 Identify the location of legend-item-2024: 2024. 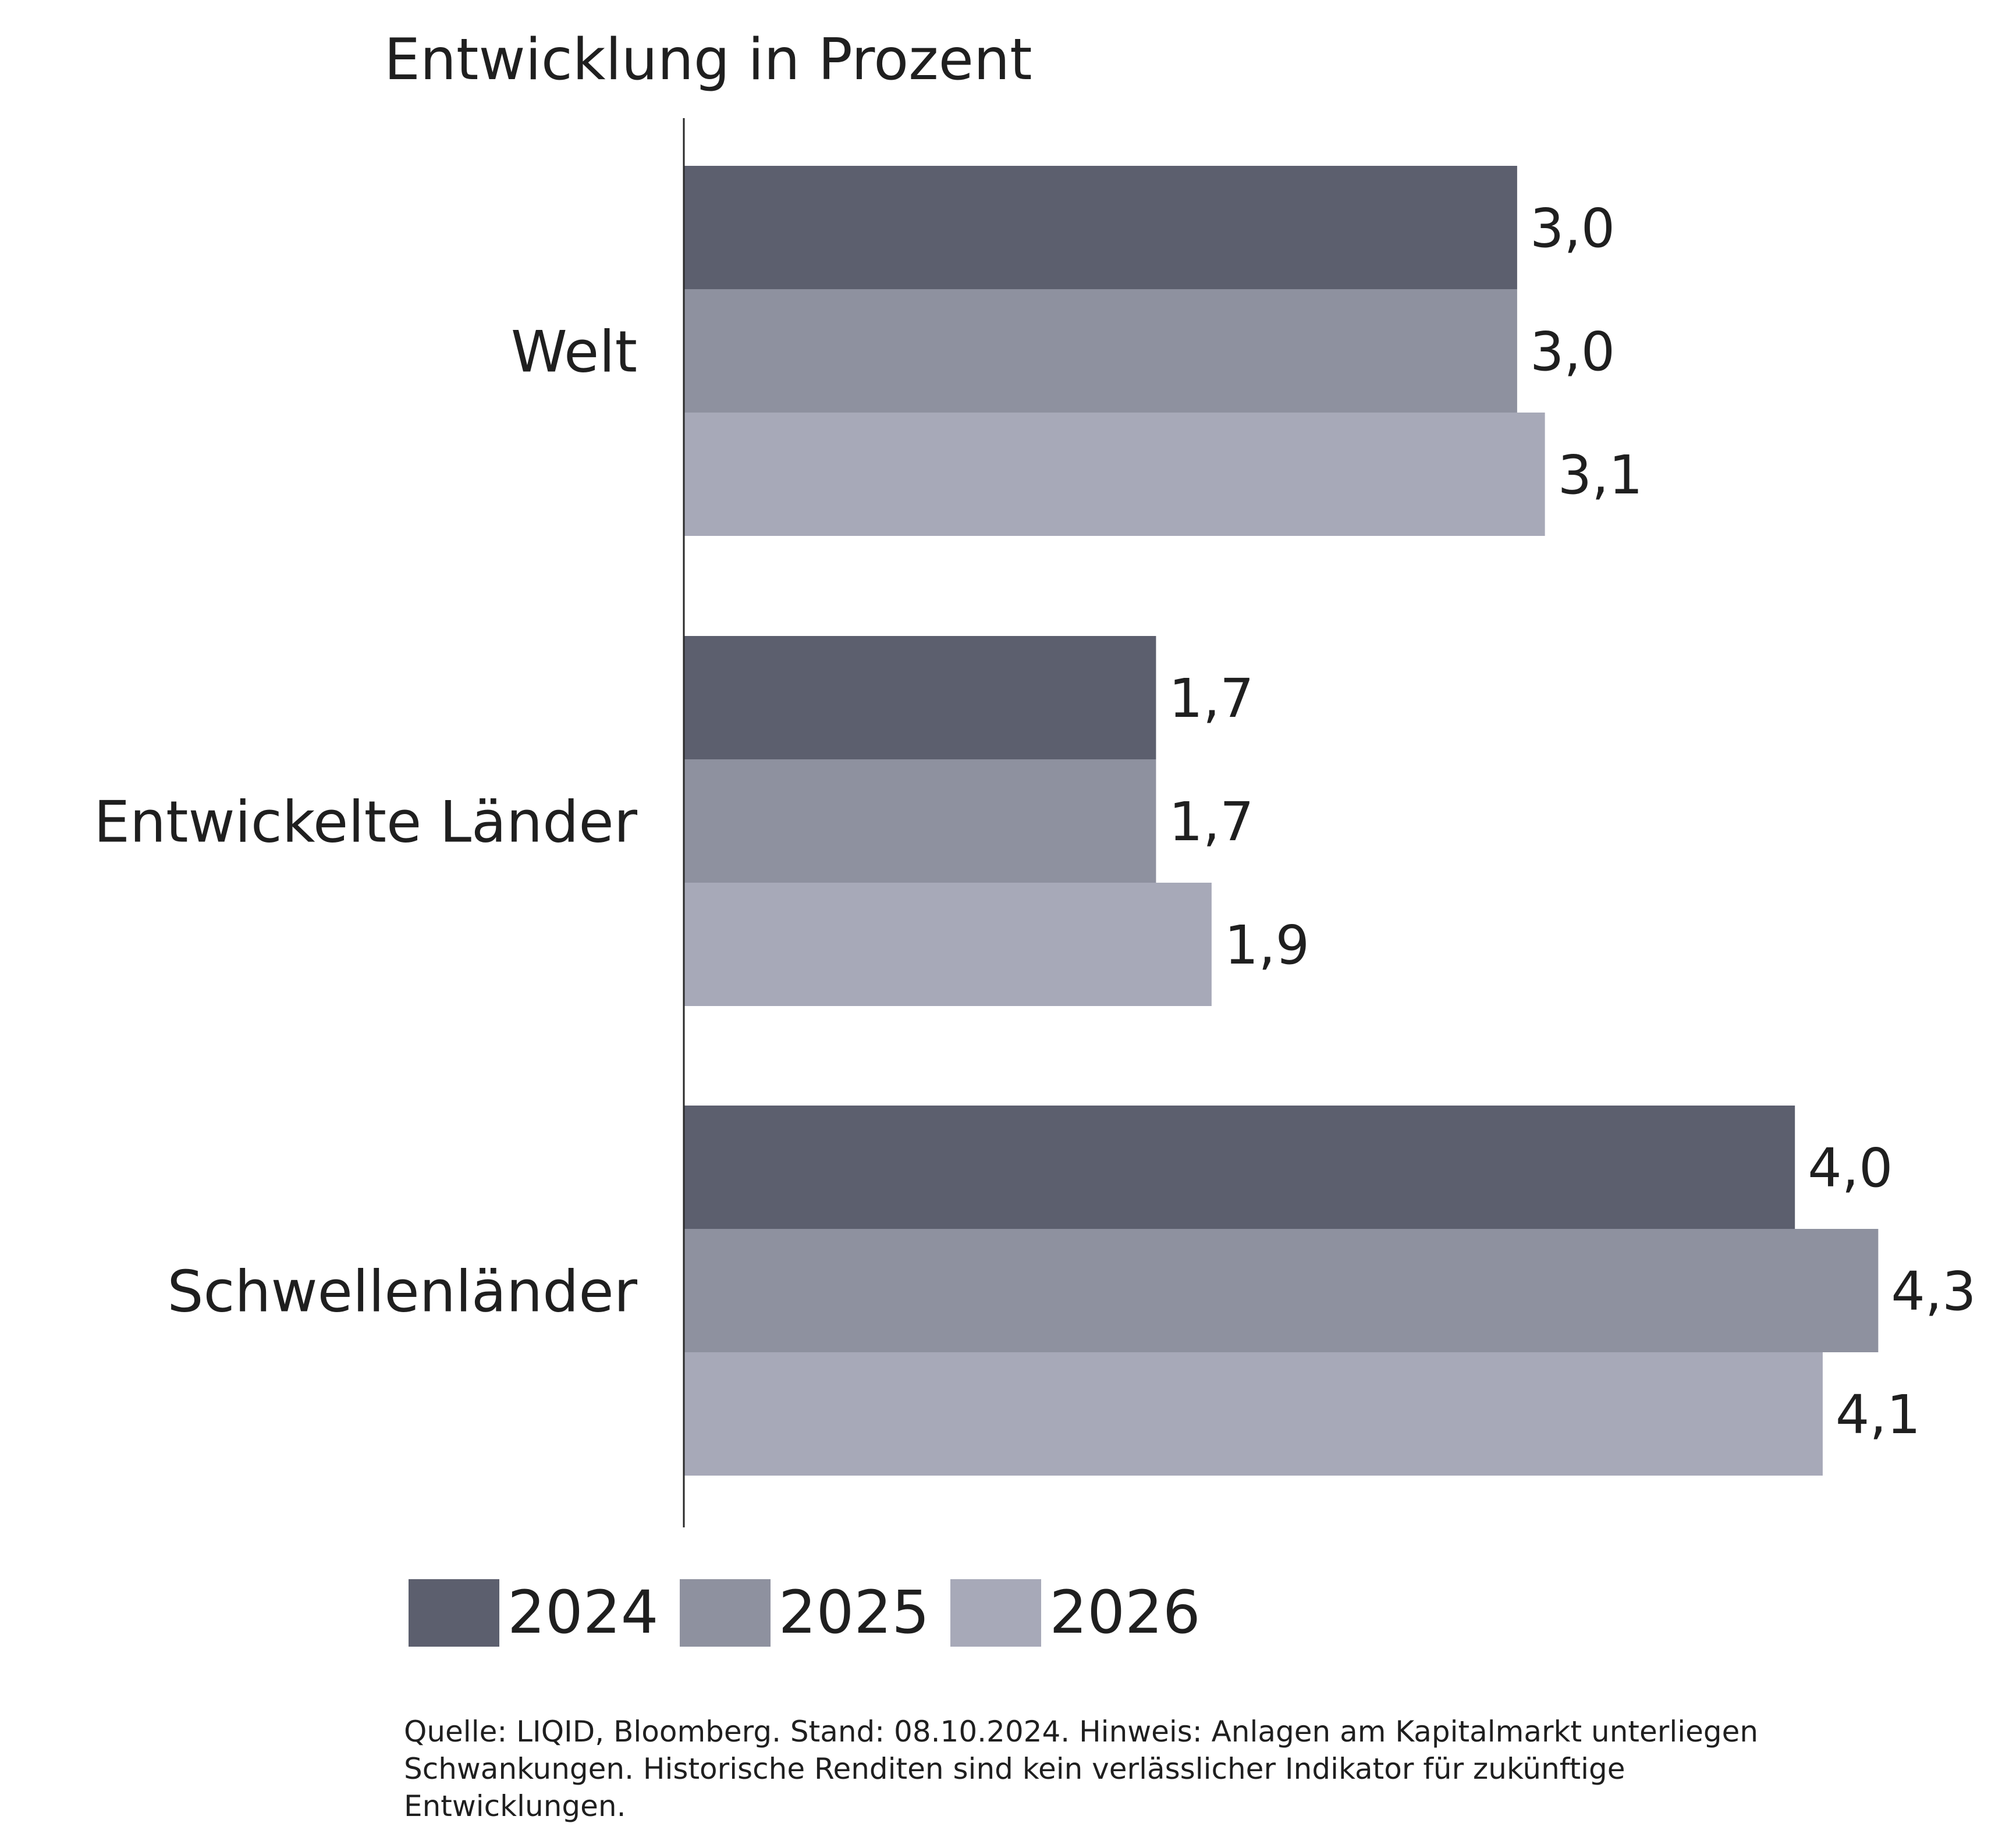
(534, 1613).